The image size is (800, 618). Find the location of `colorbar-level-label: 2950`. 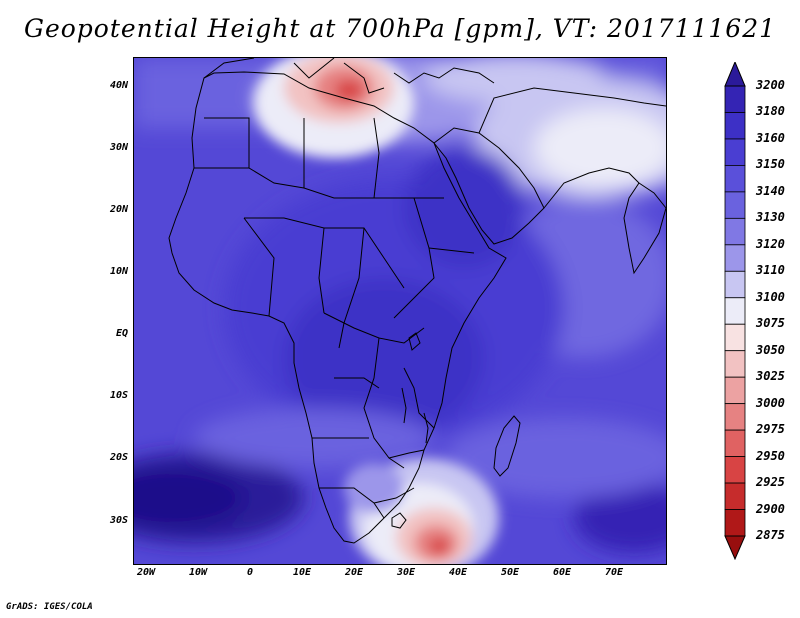

colorbar-level-label: 2950 is located at coordinates (770, 455).